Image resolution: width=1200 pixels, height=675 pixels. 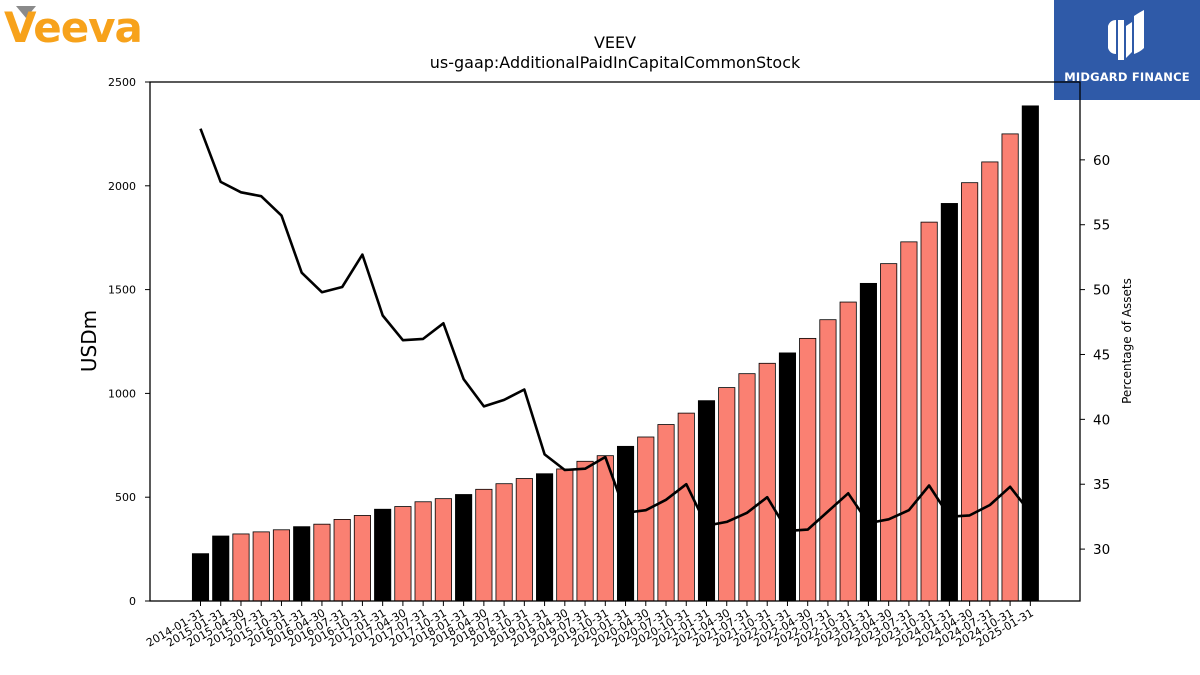 What do you see at coordinates (122, 290) in the screenshot?
I see `y-tick-label: 1500` at bounding box center [122, 290].